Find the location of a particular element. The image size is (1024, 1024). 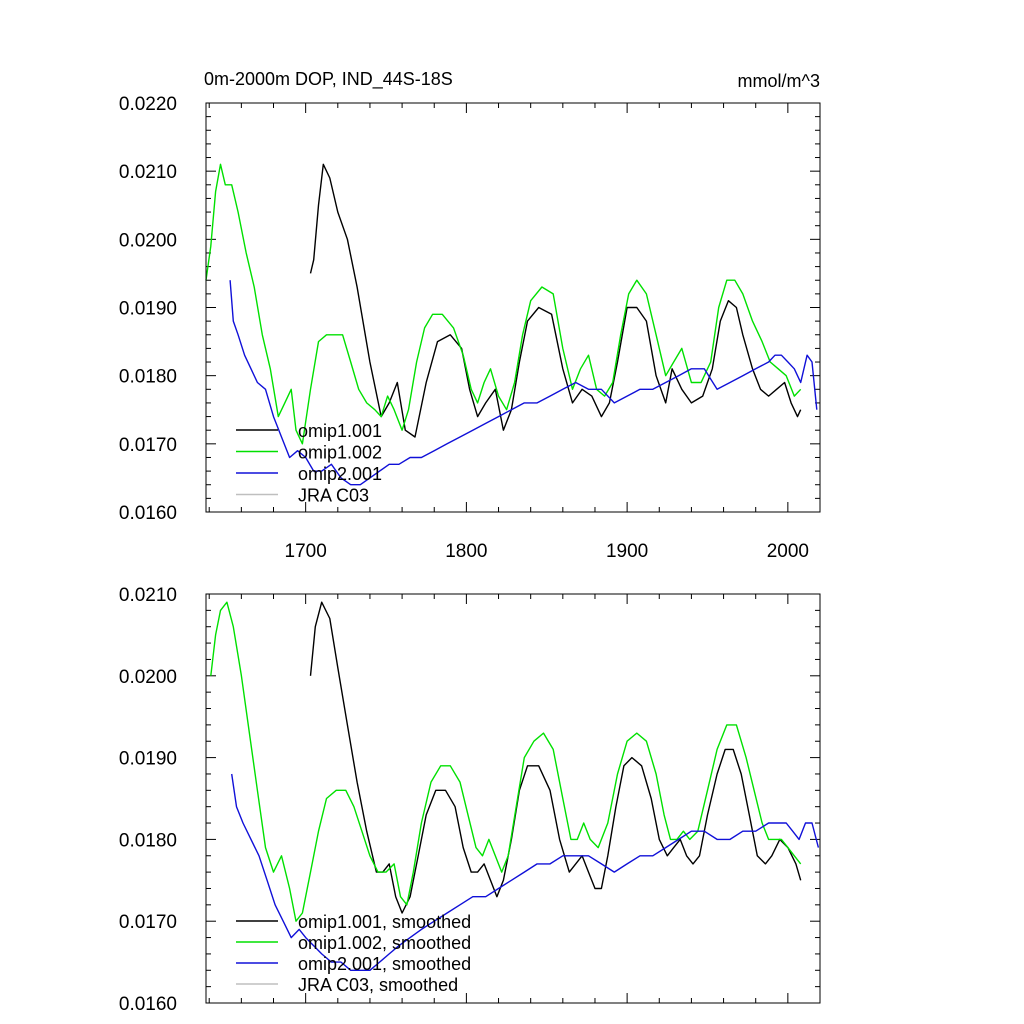

units-label: mmol/m^3 is located at coordinates (779, 81).